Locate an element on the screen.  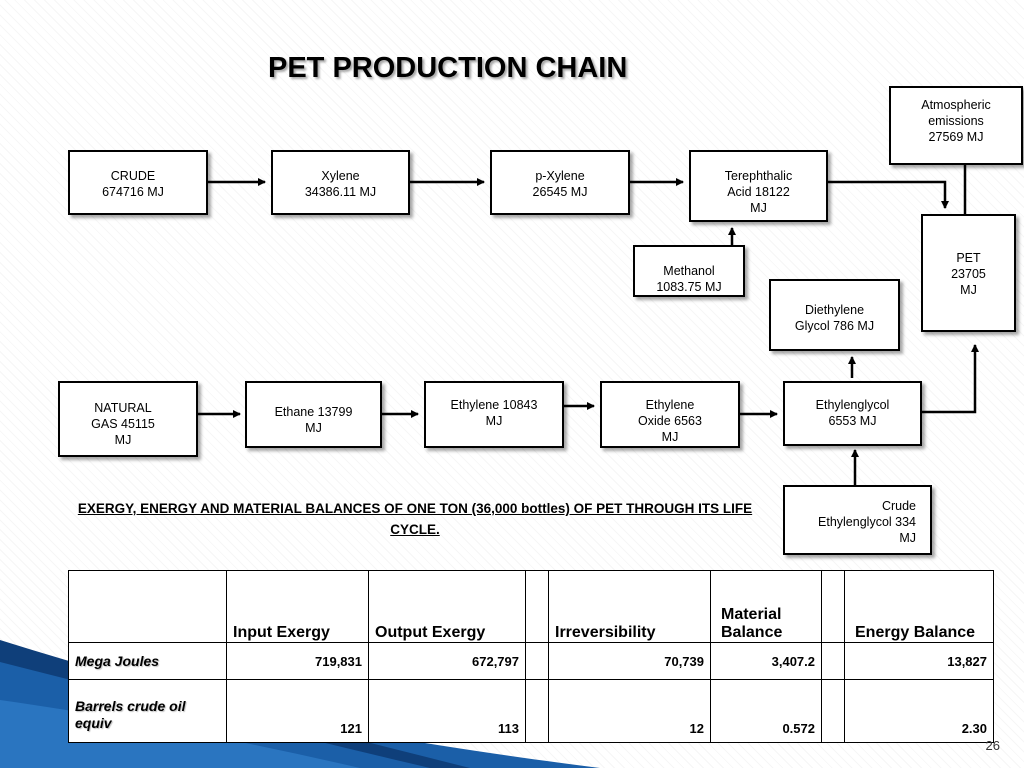
node-ethylene: Ethylene 10843 MJ is located at coordinates (494, 414).